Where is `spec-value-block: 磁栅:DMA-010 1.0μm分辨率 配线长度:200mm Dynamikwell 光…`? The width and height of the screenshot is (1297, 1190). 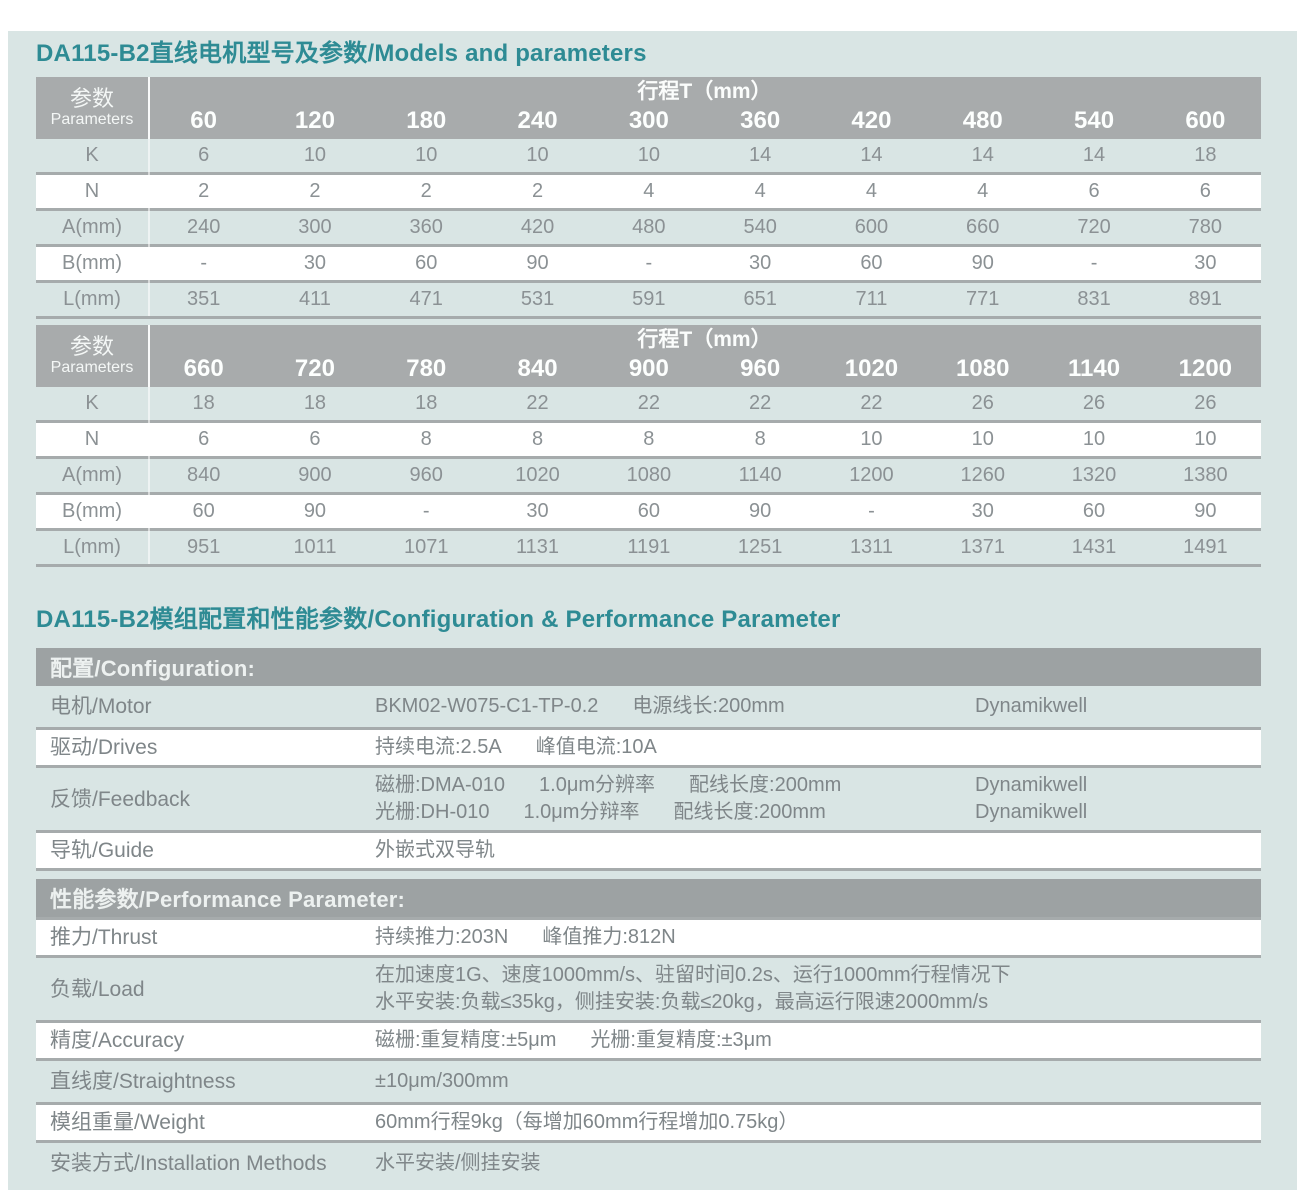 spec-value-block: 磁栅:DMA-010 1.0μm分辨率 配线长度:200mm Dynamikwell 光… is located at coordinates (818, 799).